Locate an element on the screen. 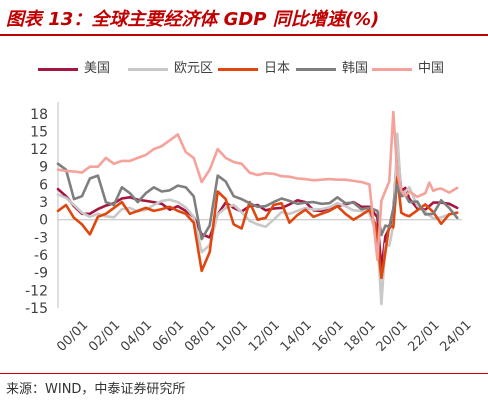 This screenshot has height=400, width=488. x-tick-label: 10/01 is located at coordinates (232, 336).